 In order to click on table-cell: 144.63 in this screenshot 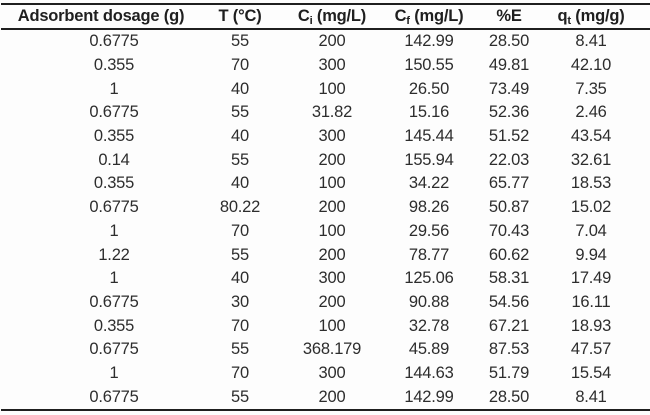, I will do `click(429, 372)`.